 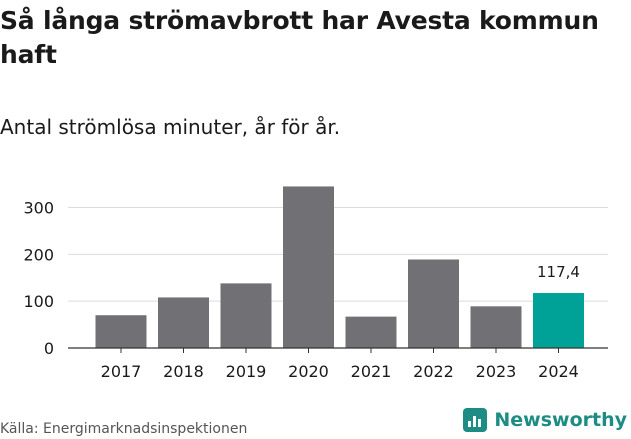 What do you see at coordinates (308, 371) in the screenshot?
I see `x-tick-label: 2020` at bounding box center [308, 371].